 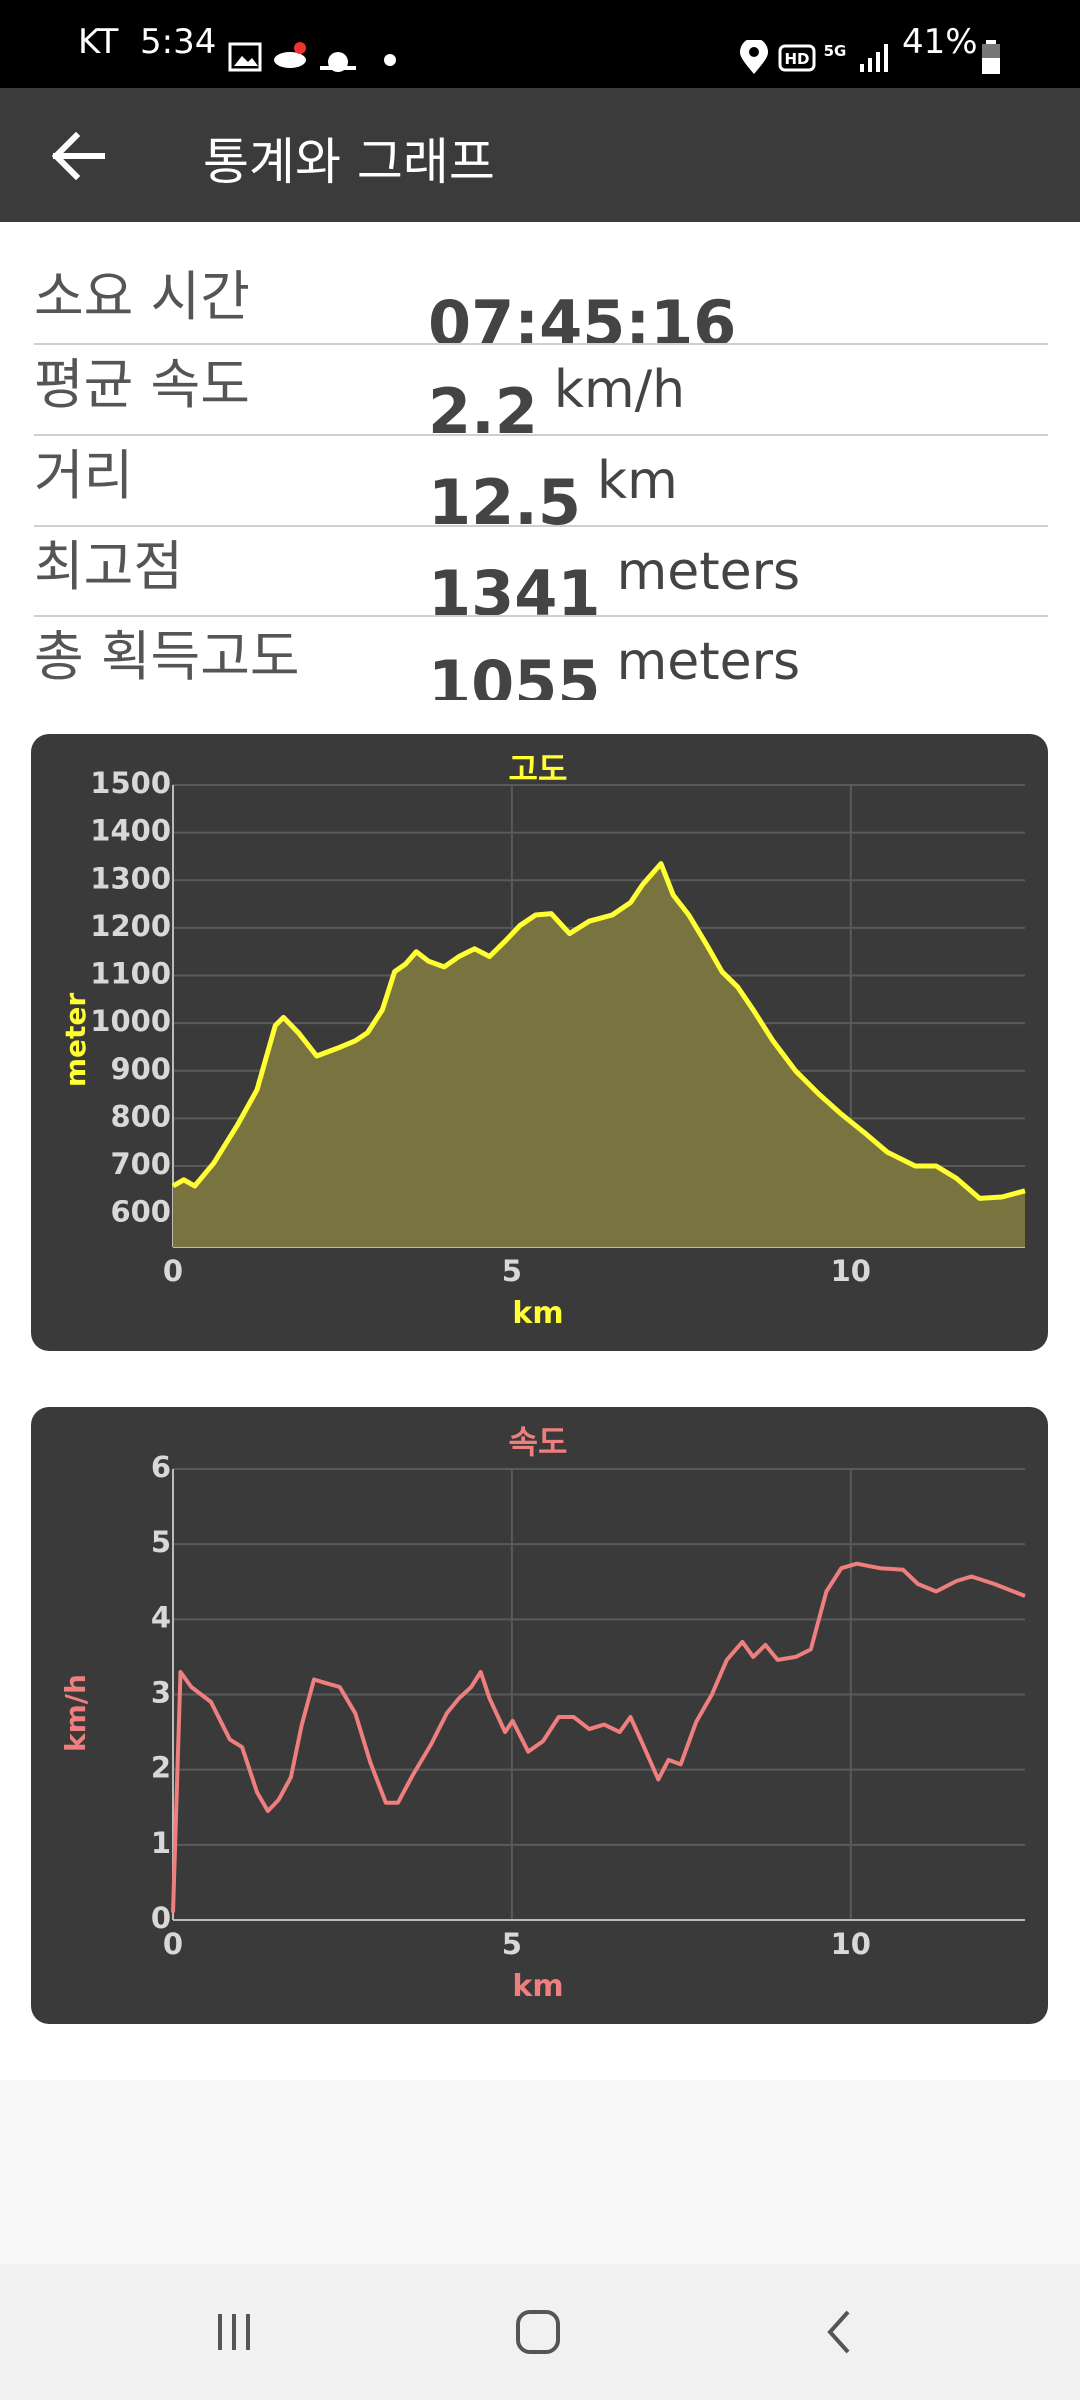 I want to click on battery-level: 41%, so click(x=940, y=42).